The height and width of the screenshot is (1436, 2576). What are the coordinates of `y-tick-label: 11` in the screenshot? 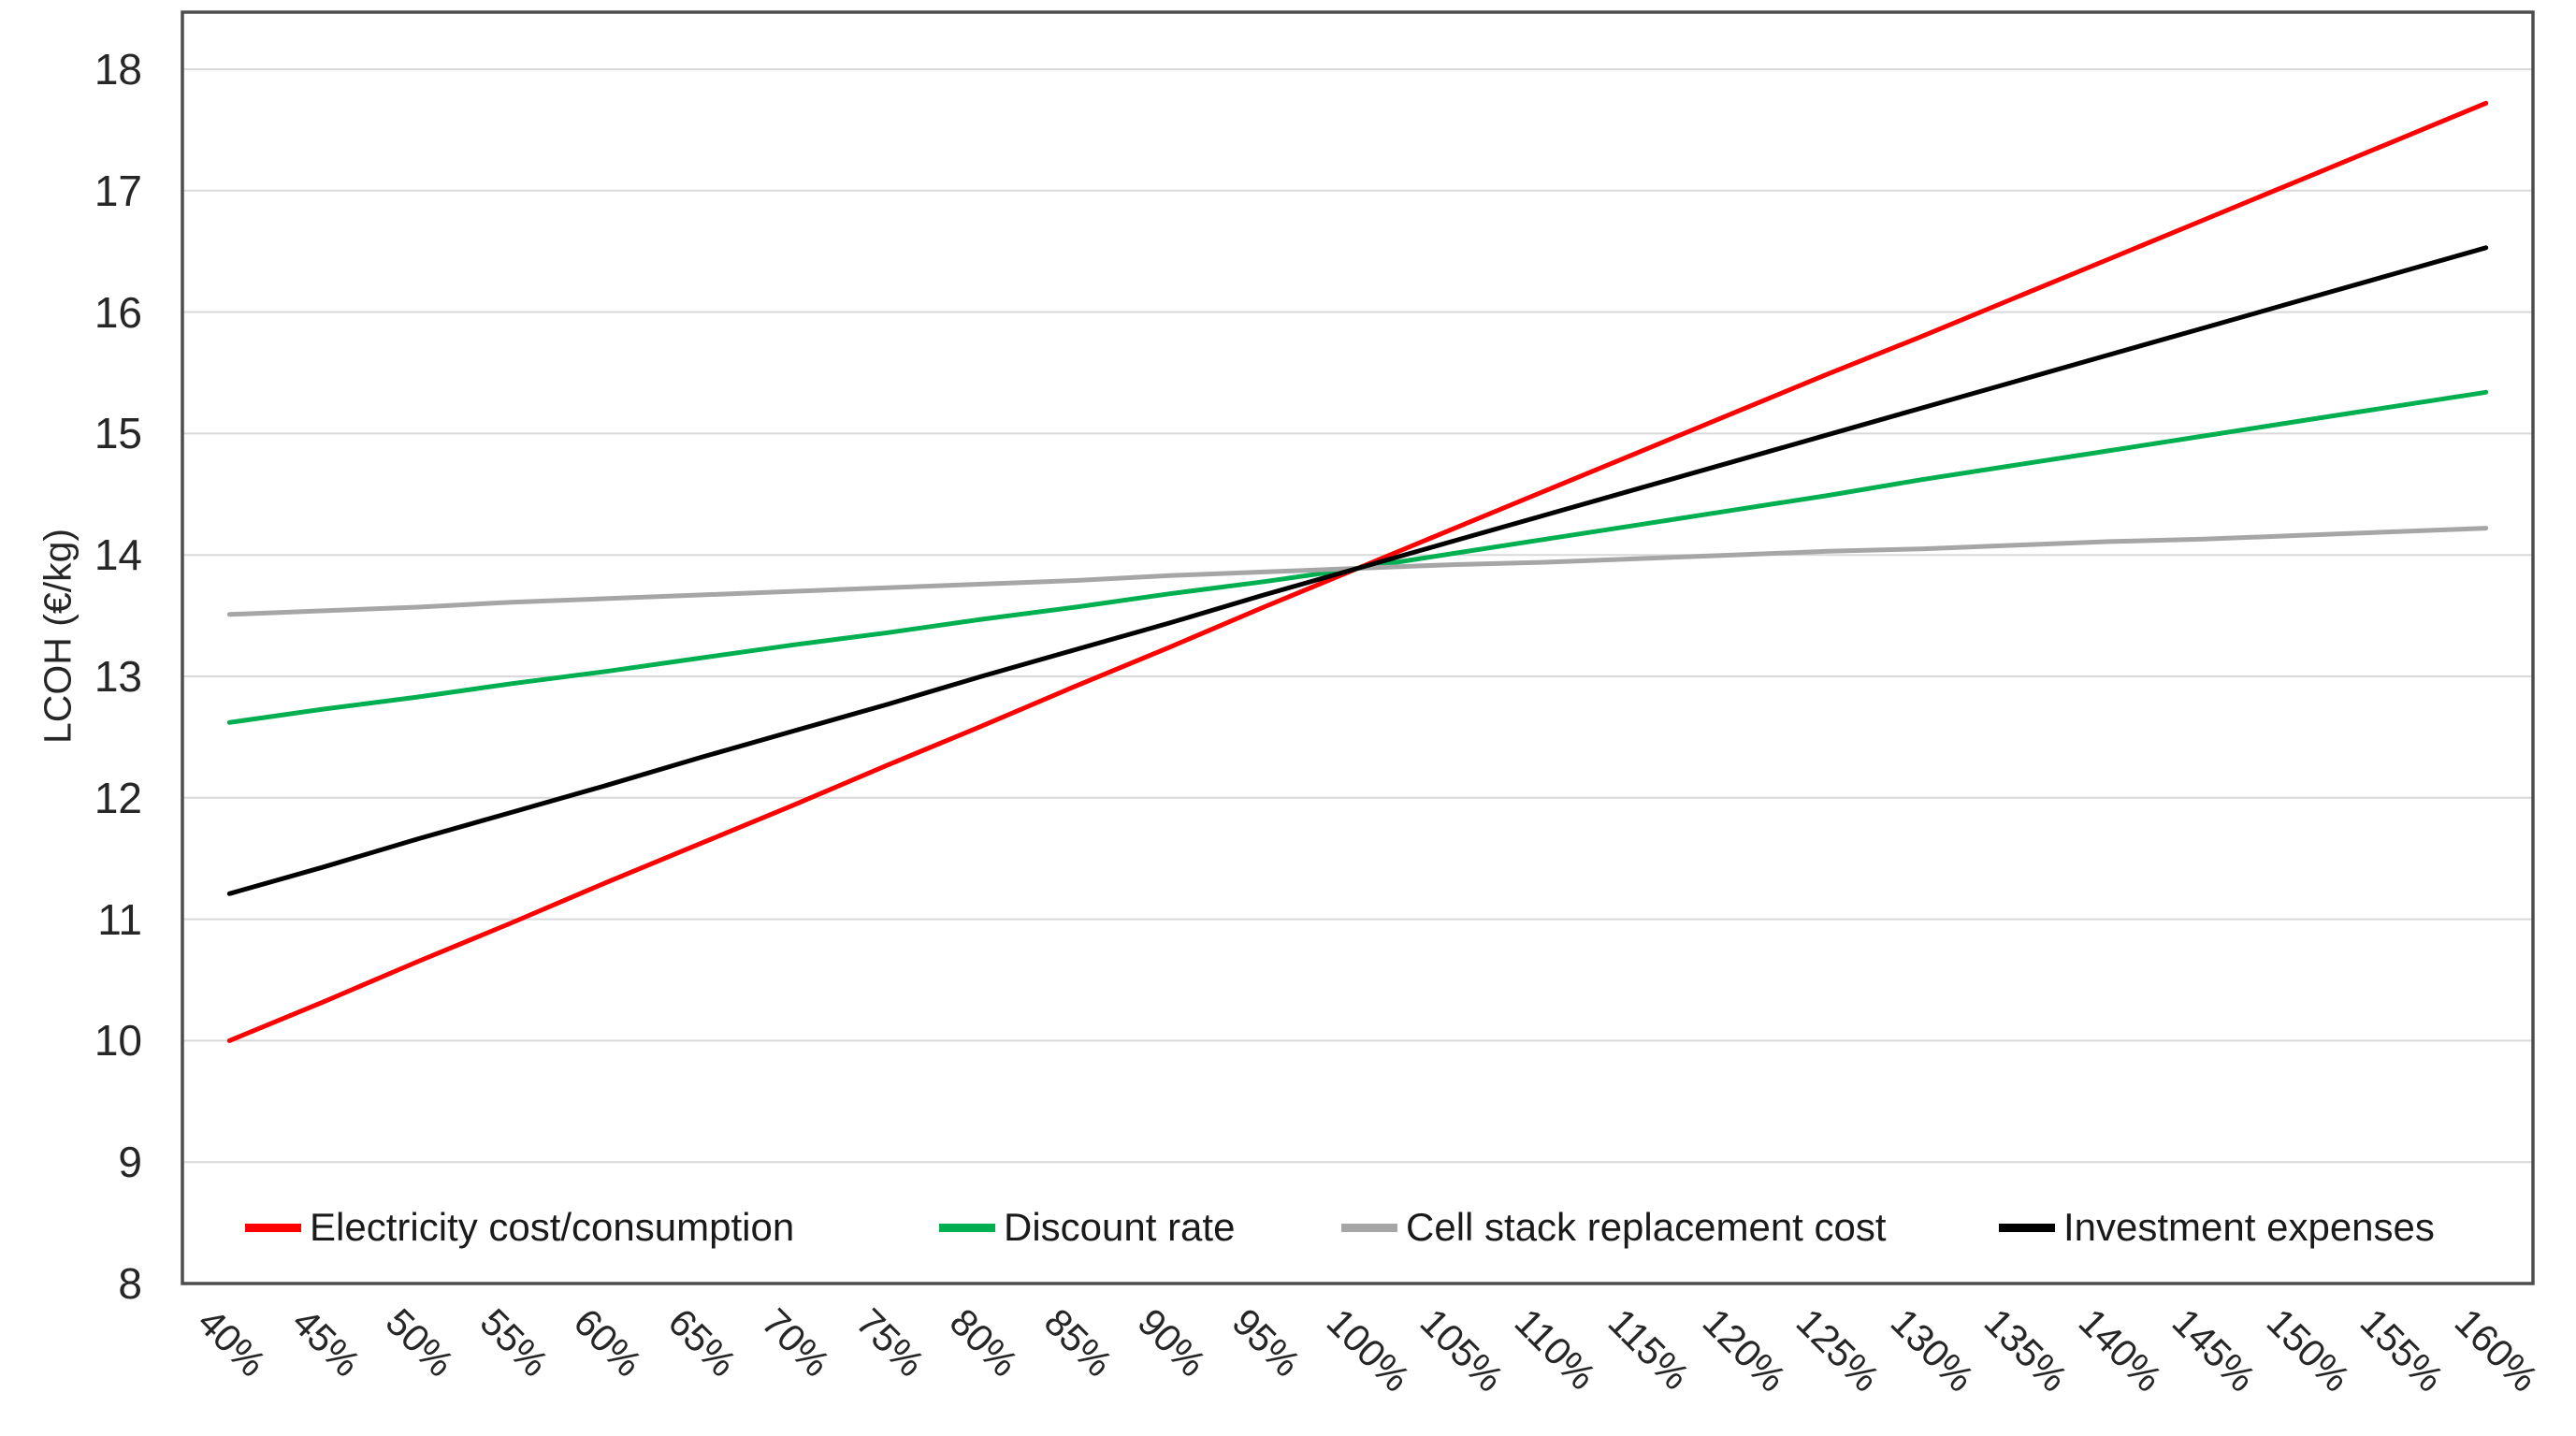 It's located at (119, 919).